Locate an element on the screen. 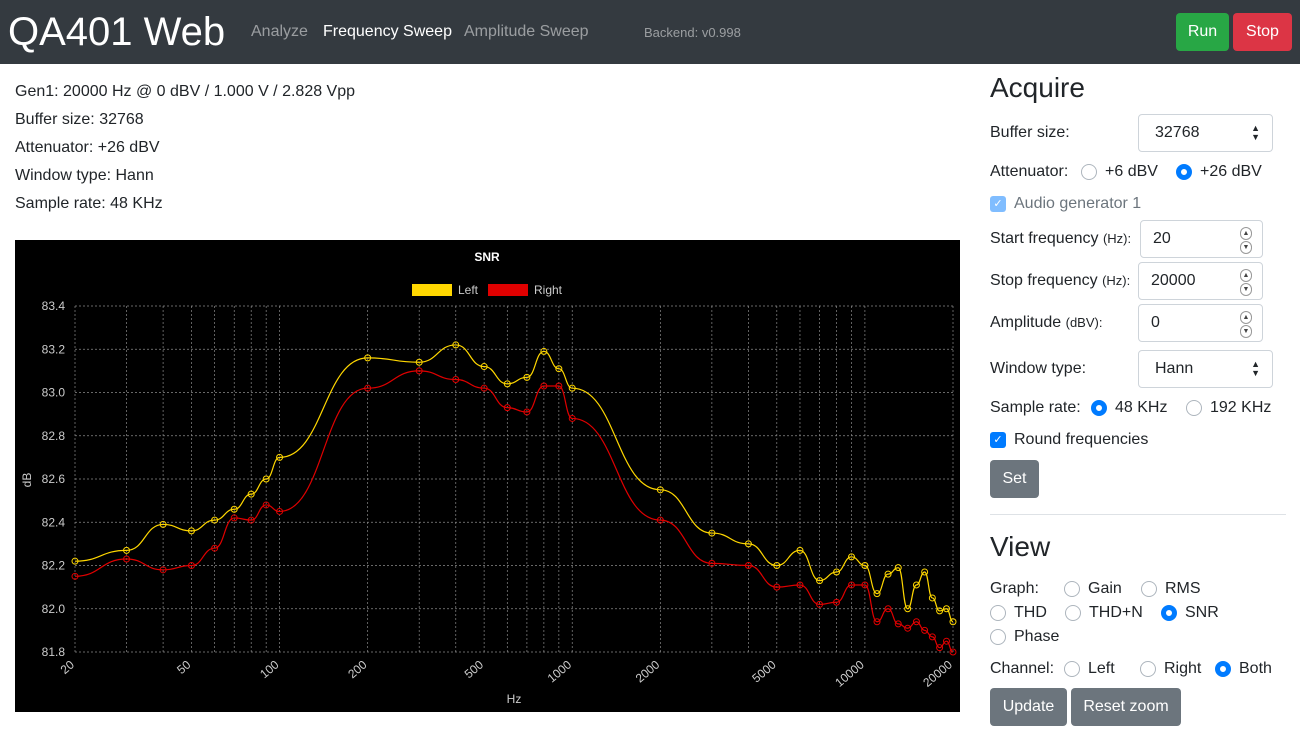 This screenshot has width=1300, height=732. x-tick-label: 500 is located at coordinates (474, 669).